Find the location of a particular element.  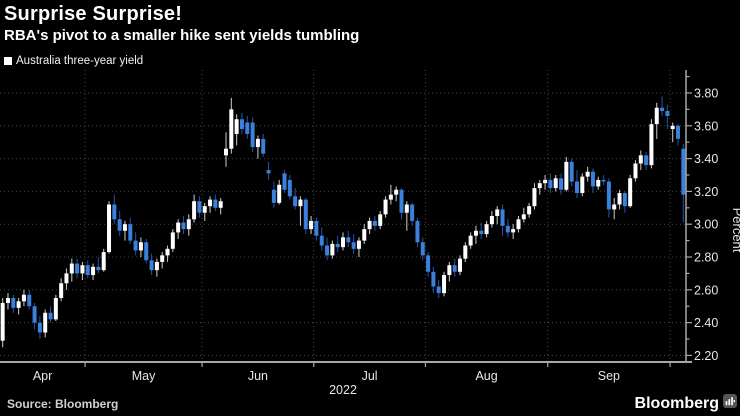

svg-text: 2.60 is located at coordinates (706, 290).